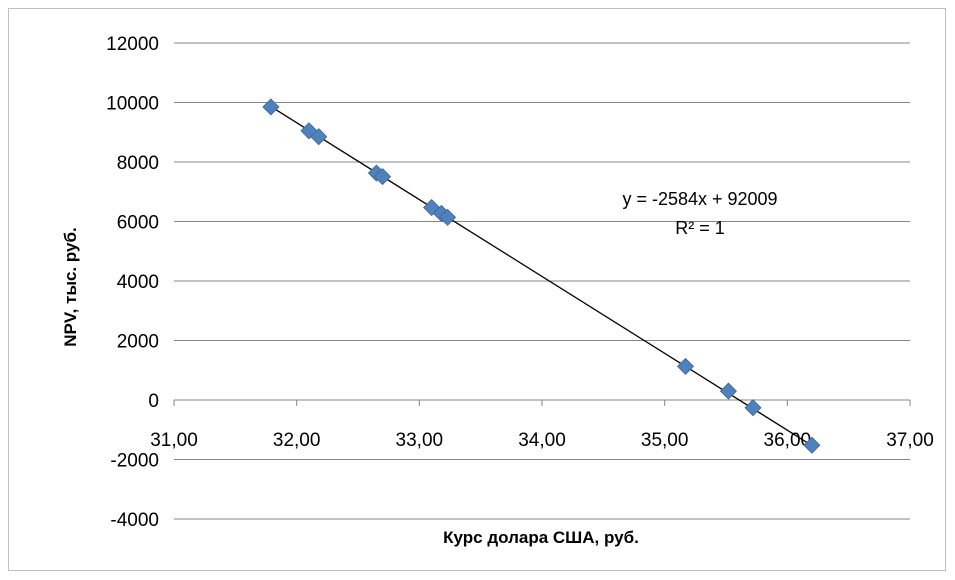 The width and height of the screenshot is (955, 580). I want to click on y-tick-label: 4000, so click(138, 282).